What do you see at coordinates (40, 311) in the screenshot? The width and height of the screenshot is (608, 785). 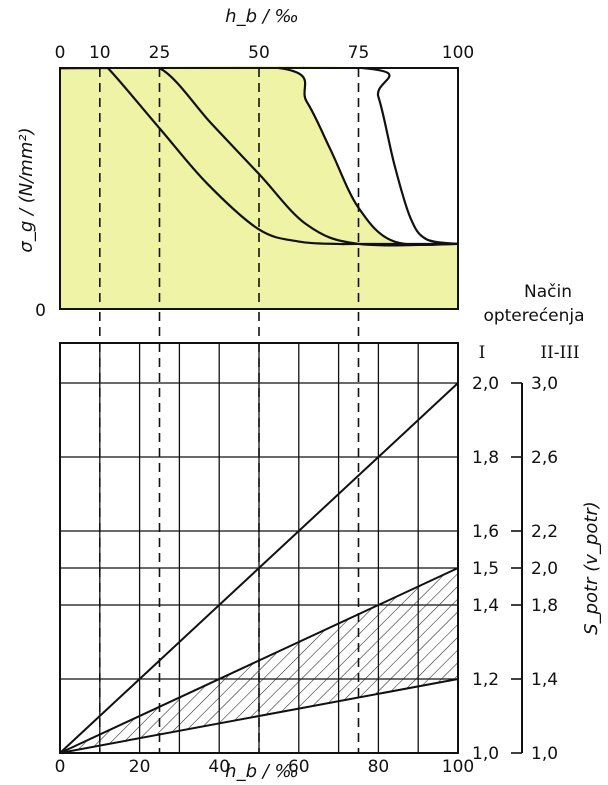 I see `top-y-tick-0: 0` at bounding box center [40, 311].